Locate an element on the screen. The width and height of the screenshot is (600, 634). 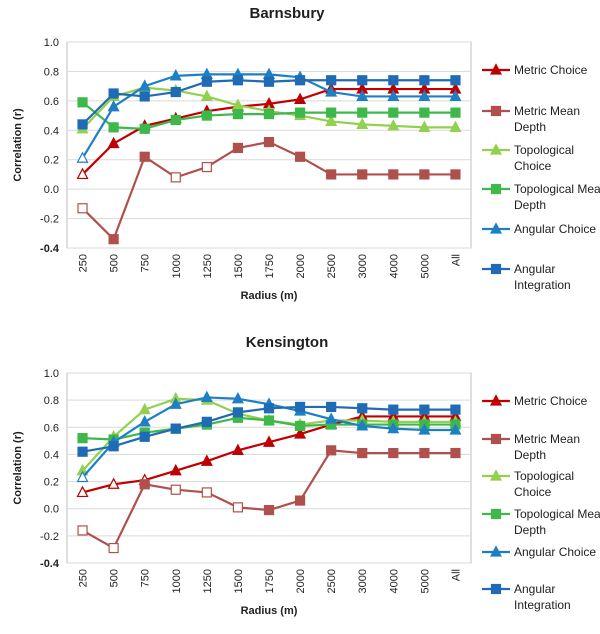
chart-title: Barnsbury is located at coordinates (287, 13).